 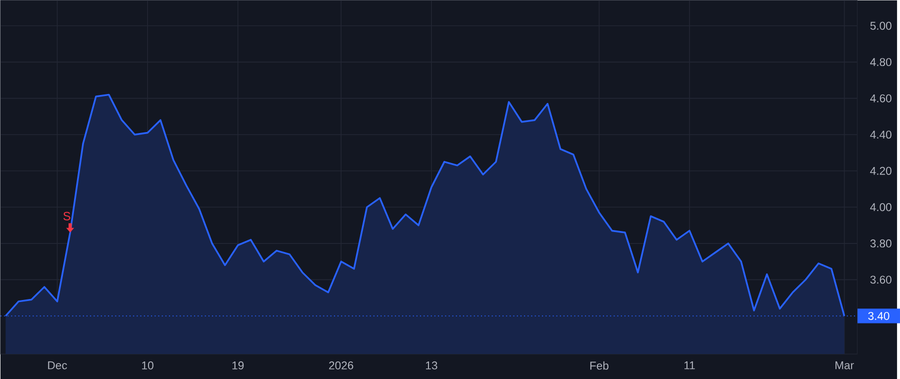 I want to click on y-tick-label: 3.60, so click(x=881, y=280).